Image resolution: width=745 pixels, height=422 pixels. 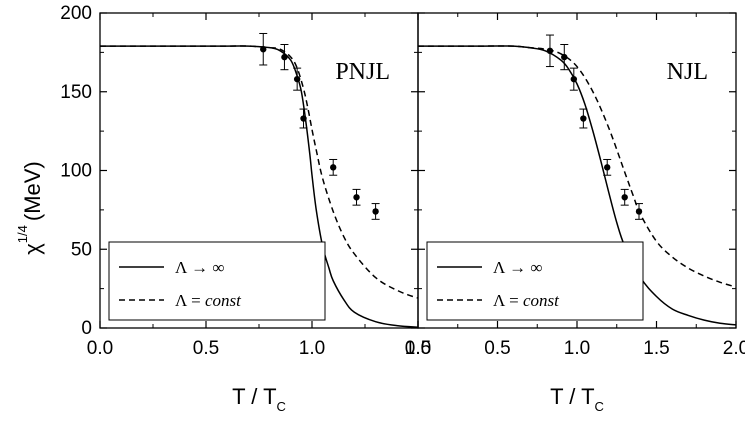 What do you see at coordinates (76, 171) in the screenshot?
I see `y-tick-label: 100` at bounding box center [76, 171].